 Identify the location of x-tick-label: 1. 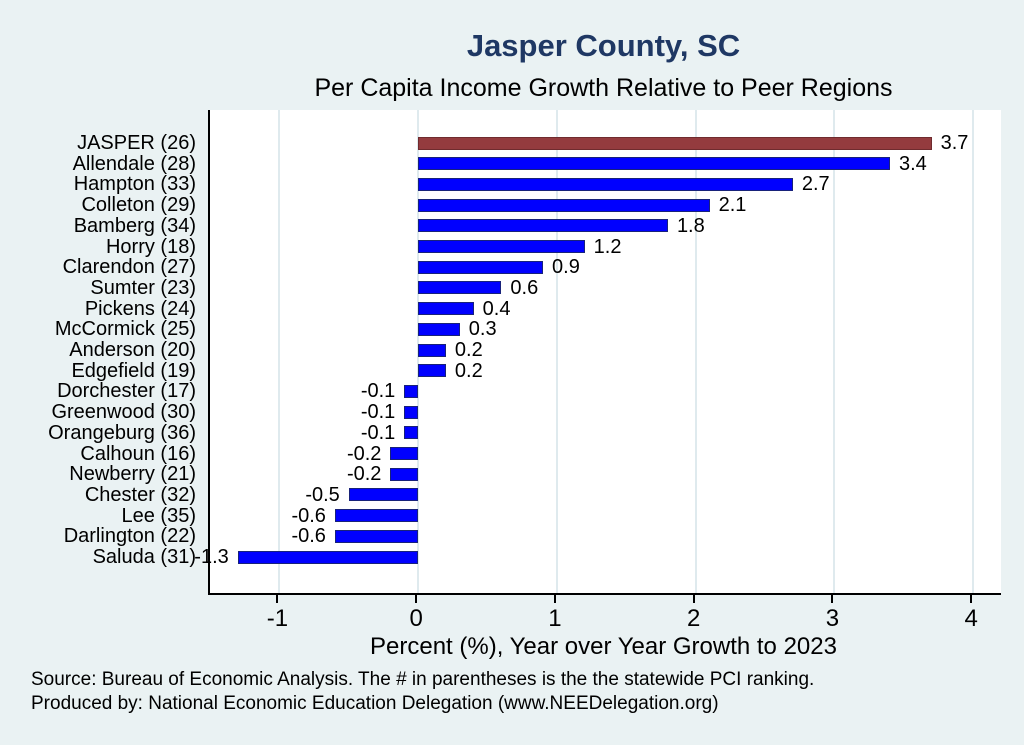
(555, 618).